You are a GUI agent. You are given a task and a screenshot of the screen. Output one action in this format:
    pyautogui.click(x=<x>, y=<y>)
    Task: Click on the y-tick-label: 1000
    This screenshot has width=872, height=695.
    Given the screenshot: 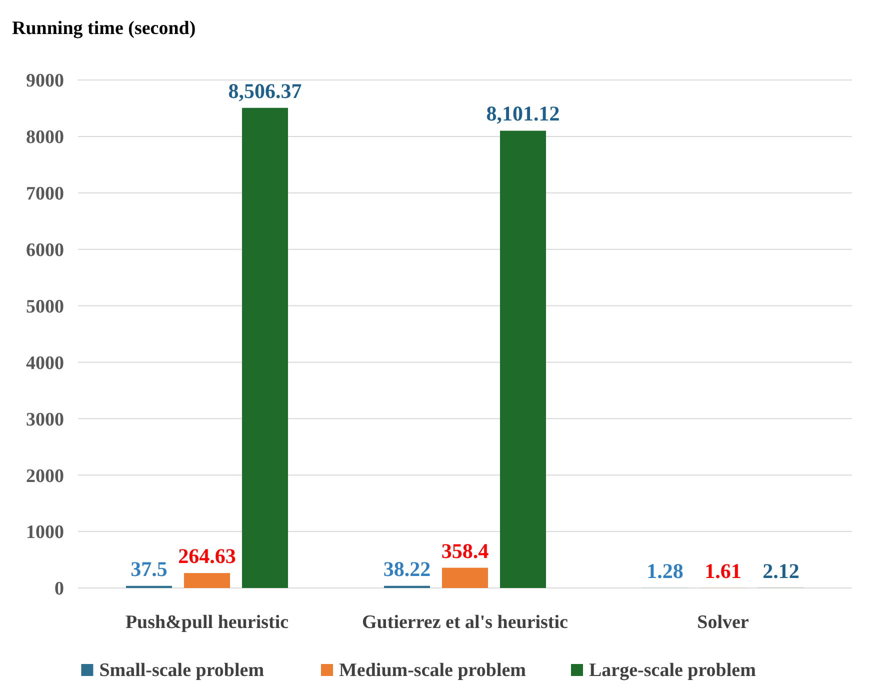 What is the action you would take?
    pyautogui.click(x=45, y=533)
    